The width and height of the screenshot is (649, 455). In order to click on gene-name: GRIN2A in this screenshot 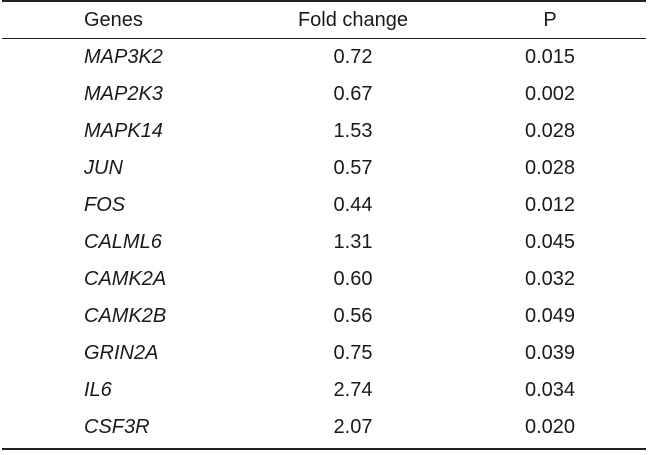, I will do `click(121, 353)`.